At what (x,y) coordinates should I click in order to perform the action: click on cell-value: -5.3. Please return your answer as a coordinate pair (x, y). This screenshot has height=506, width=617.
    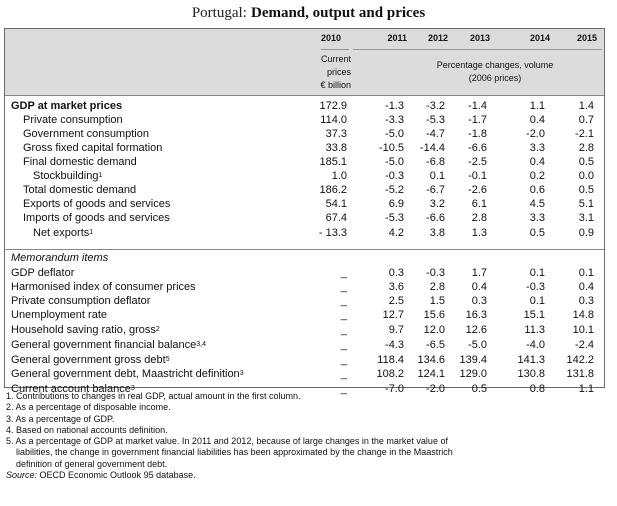
    Looking at the image, I should click on (435, 120).